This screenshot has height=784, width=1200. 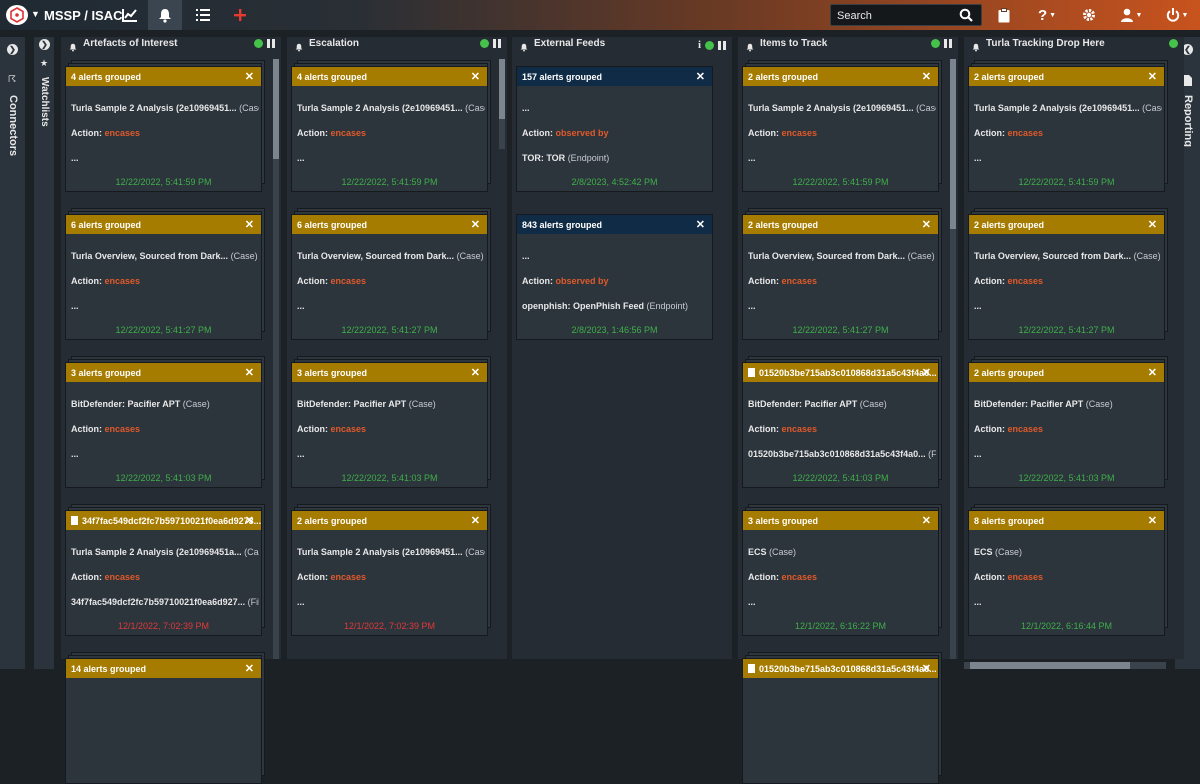 I want to click on chevron-down-icon: ▼, so click(x=35, y=14).